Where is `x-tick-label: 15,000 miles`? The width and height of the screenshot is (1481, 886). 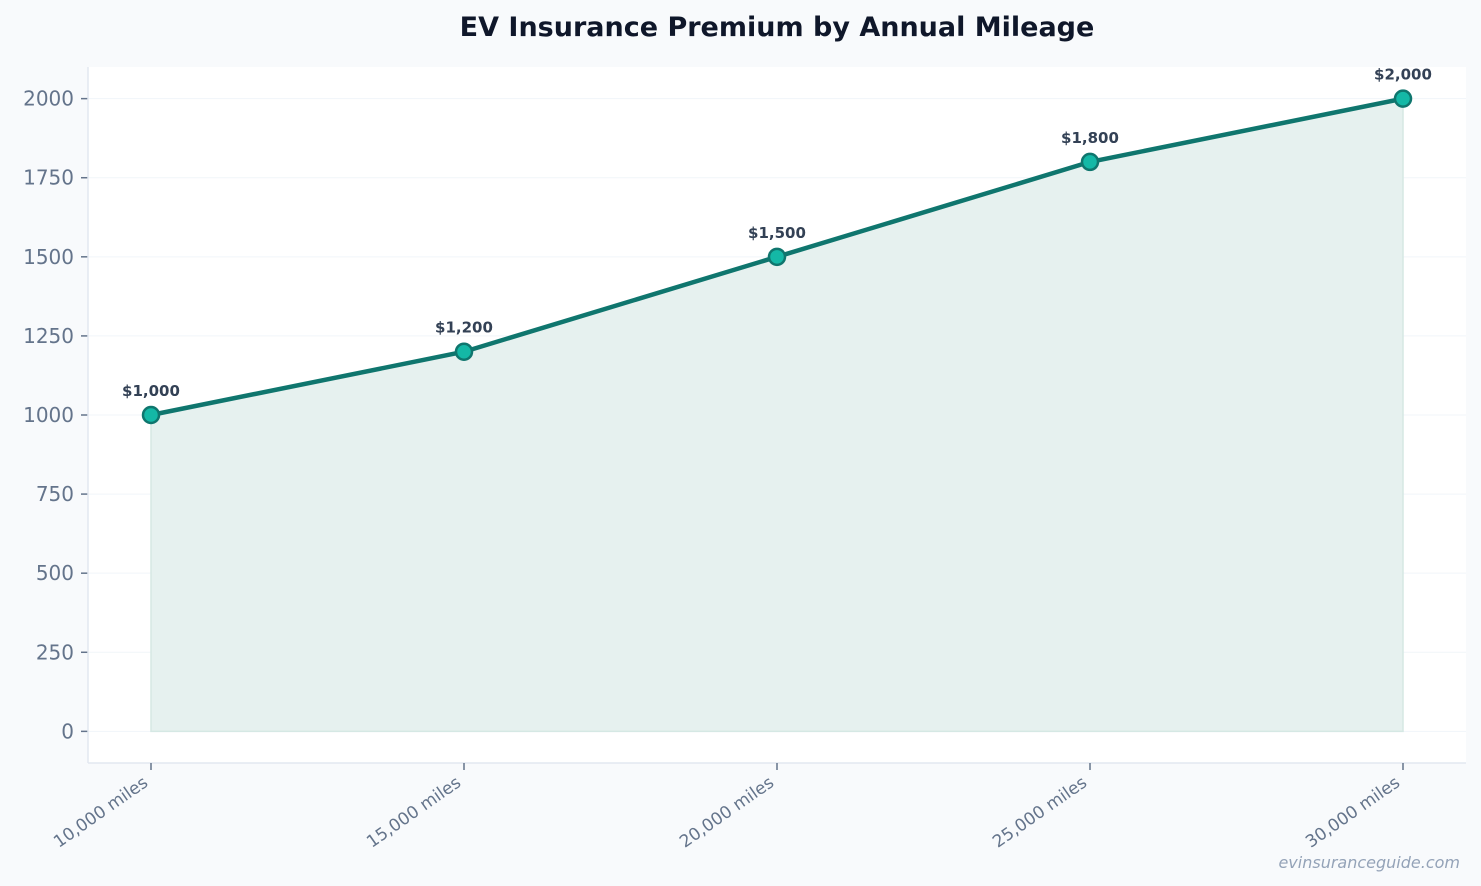
x-tick-label: 15,000 miles is located at coordinates (414, 813).